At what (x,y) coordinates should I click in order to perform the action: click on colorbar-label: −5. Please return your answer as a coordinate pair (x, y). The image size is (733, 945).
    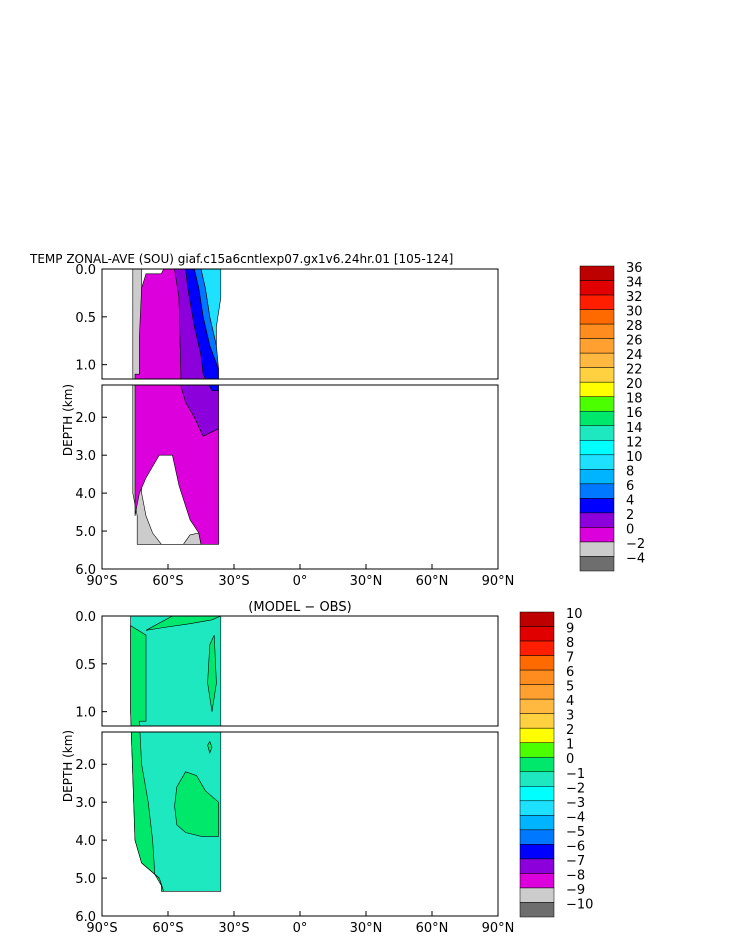
    Looking at the image, I should click on (575, 832).